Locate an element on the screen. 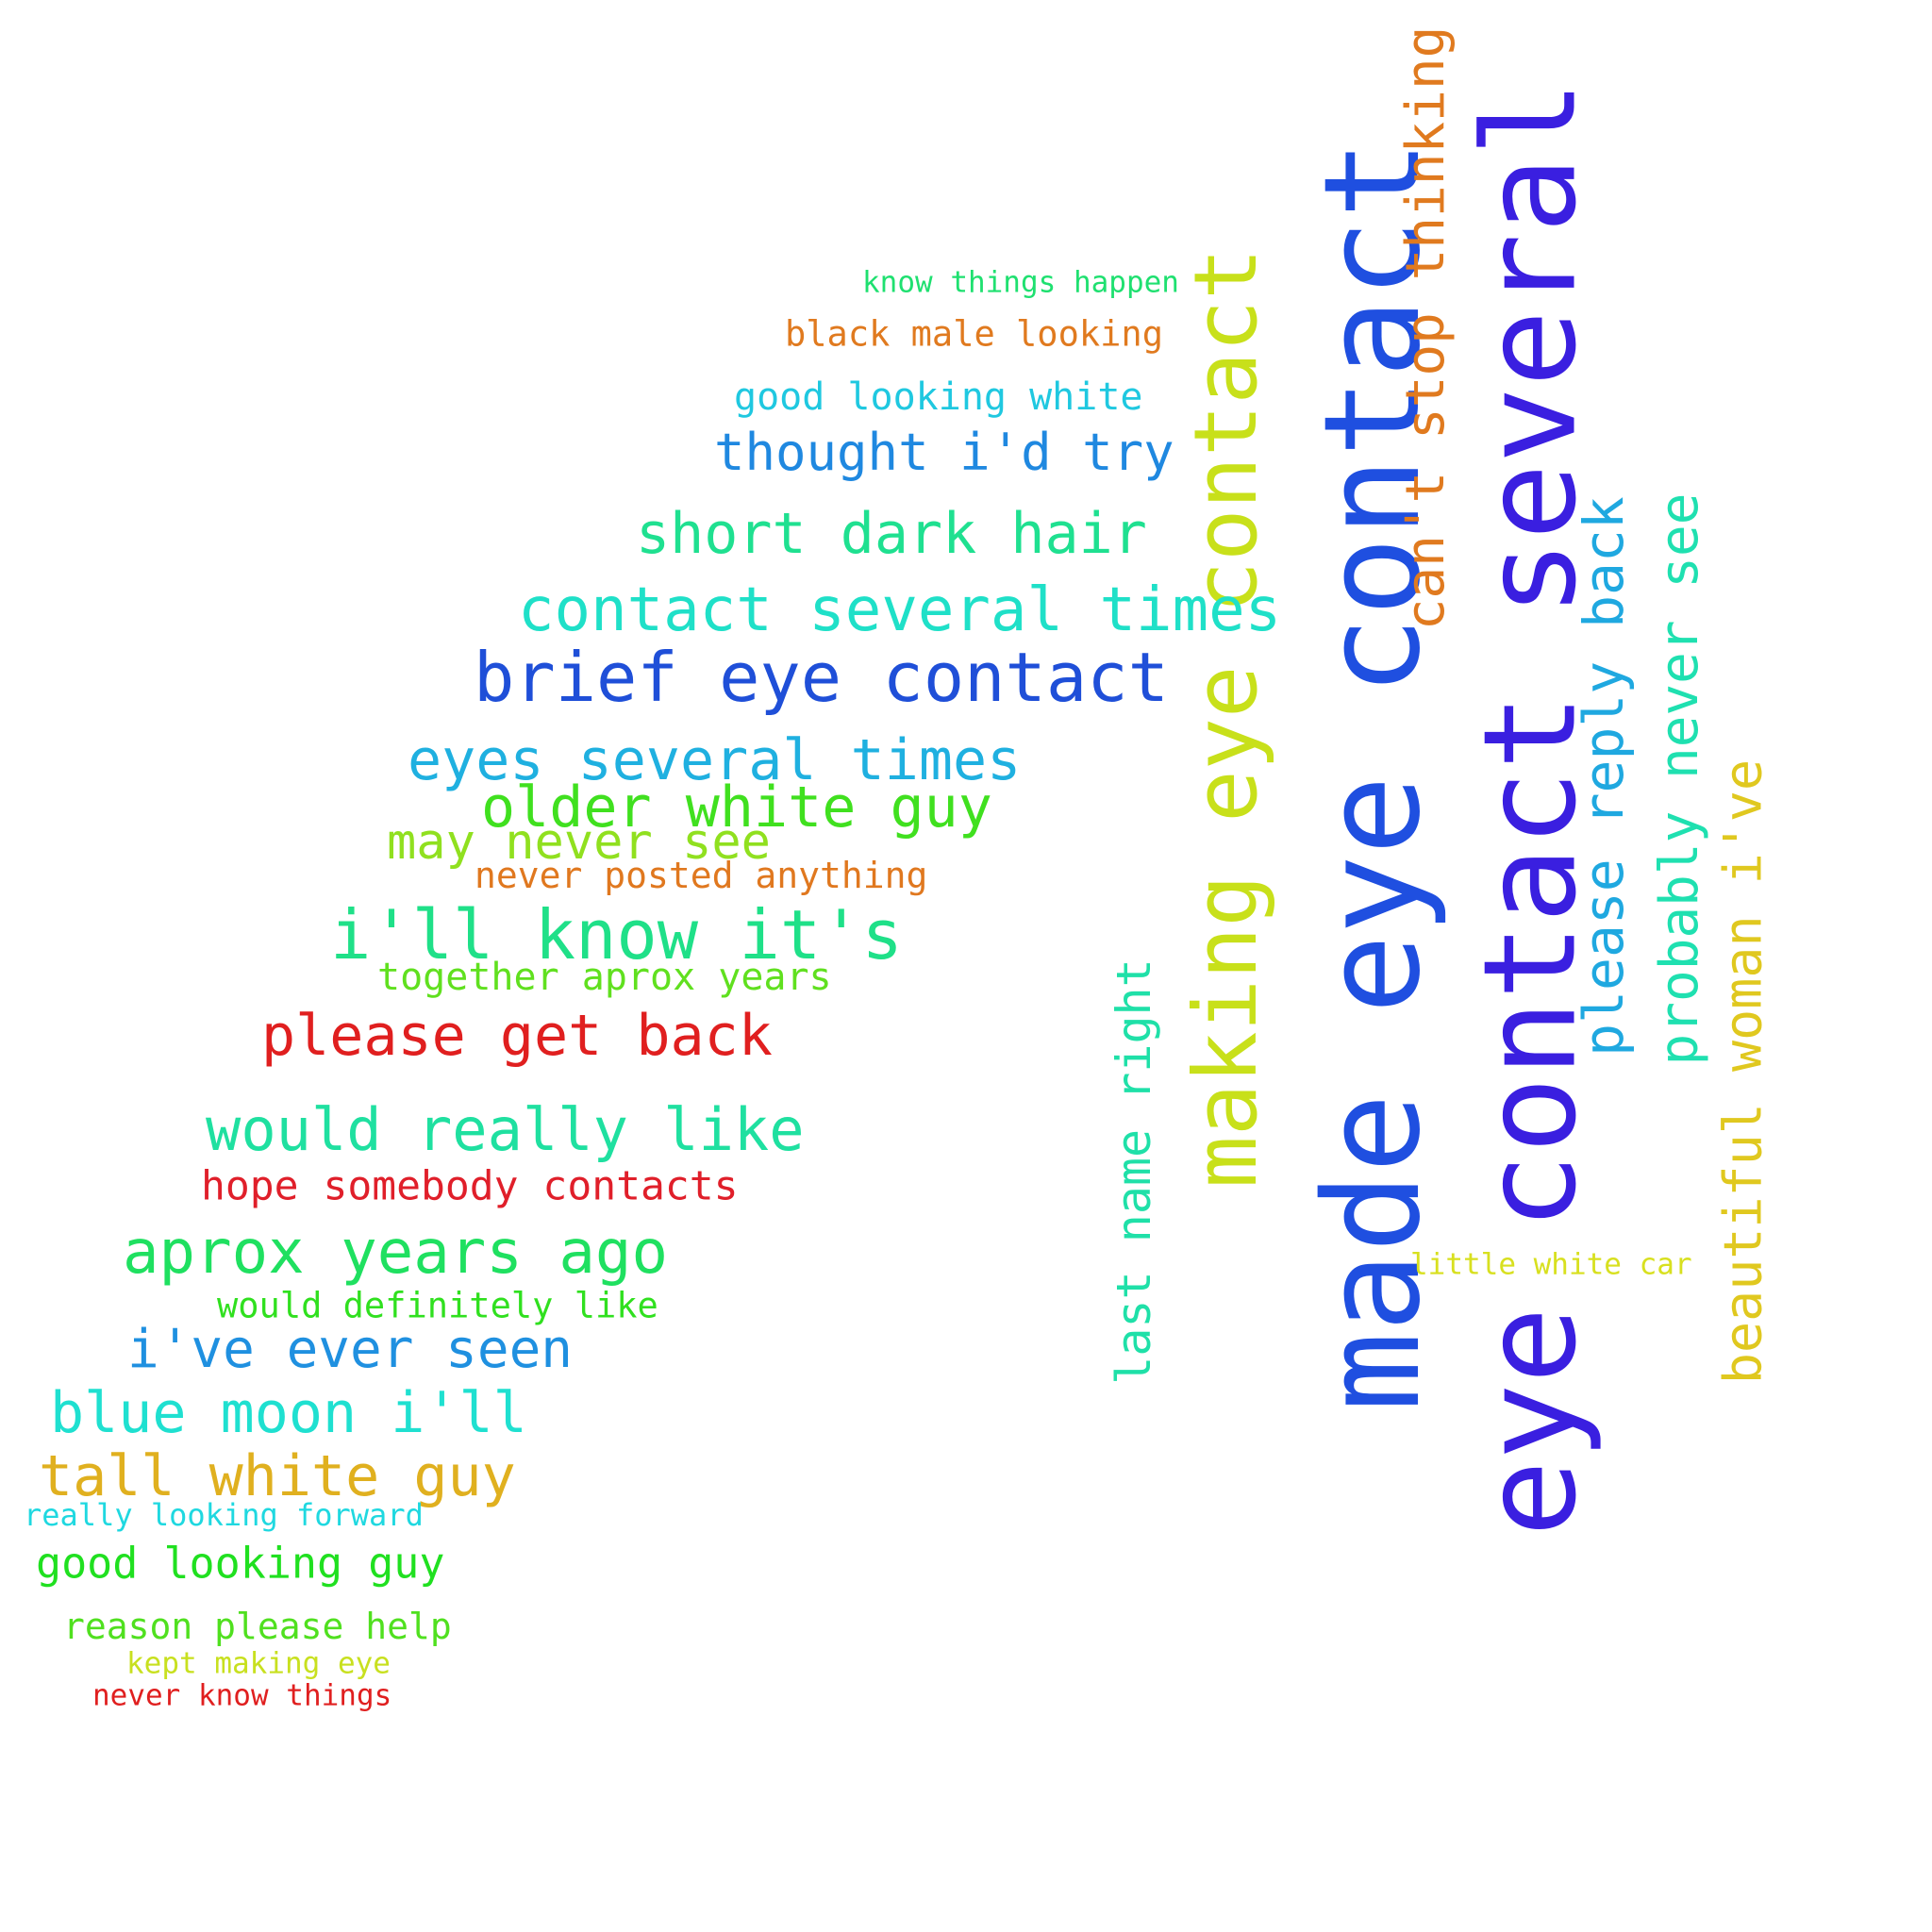 The height and width of the screenshot is (1932, 1932). word-contact-several-times: contact several times is located at coordinates (900, 610).